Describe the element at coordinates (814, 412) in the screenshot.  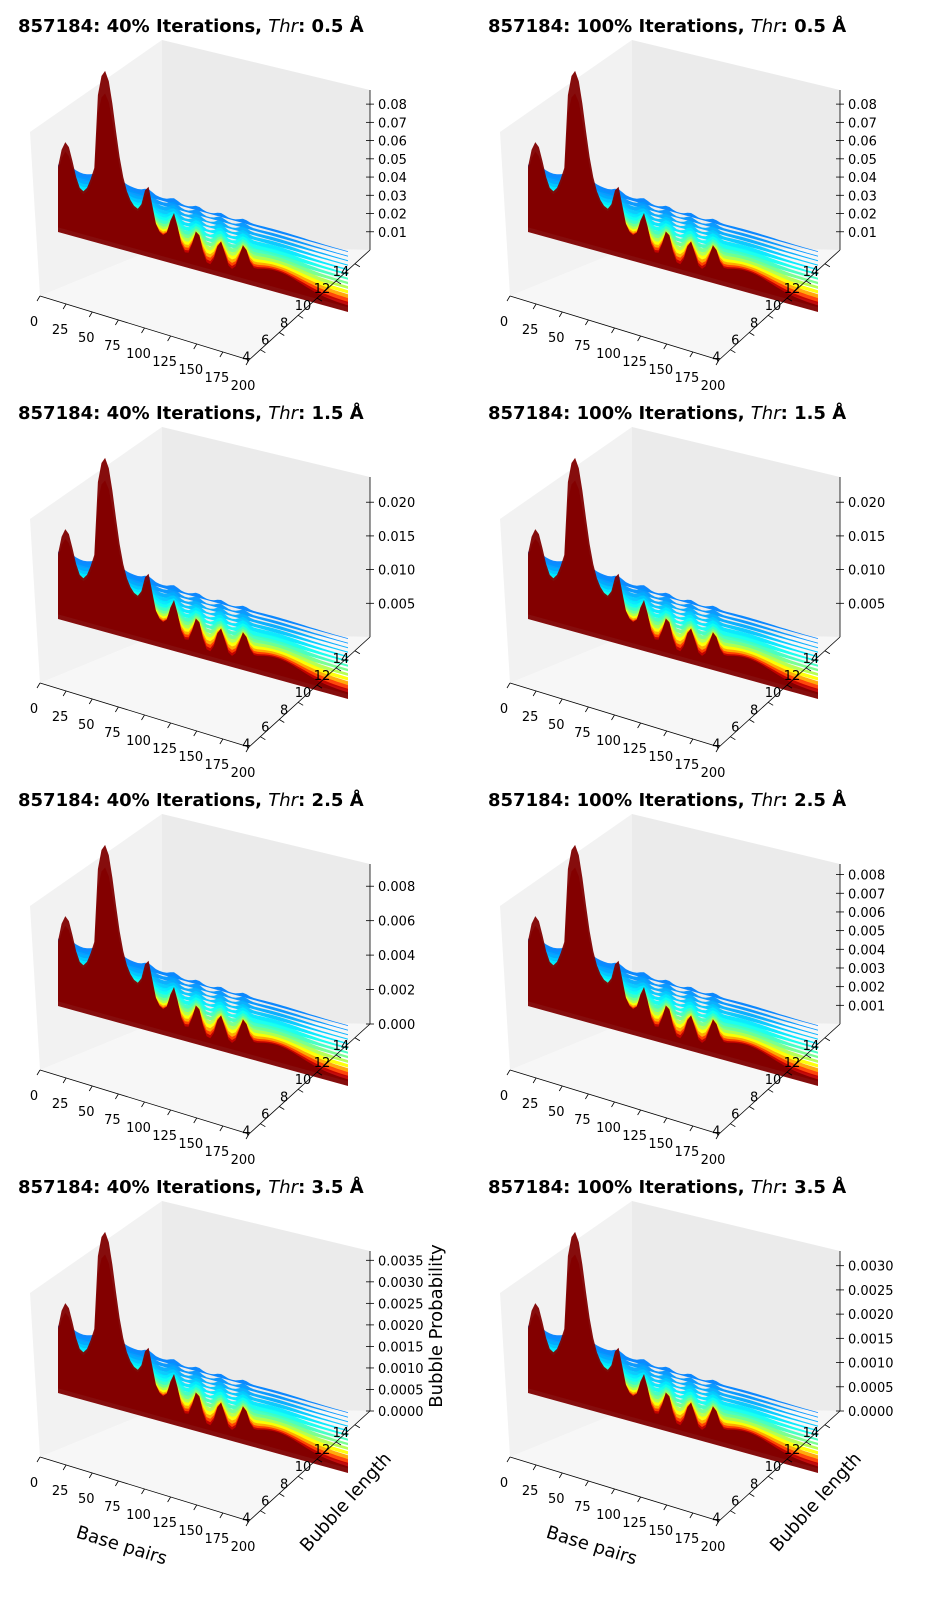
I see `chart-title-tail: : 1.5 Å` at that location.